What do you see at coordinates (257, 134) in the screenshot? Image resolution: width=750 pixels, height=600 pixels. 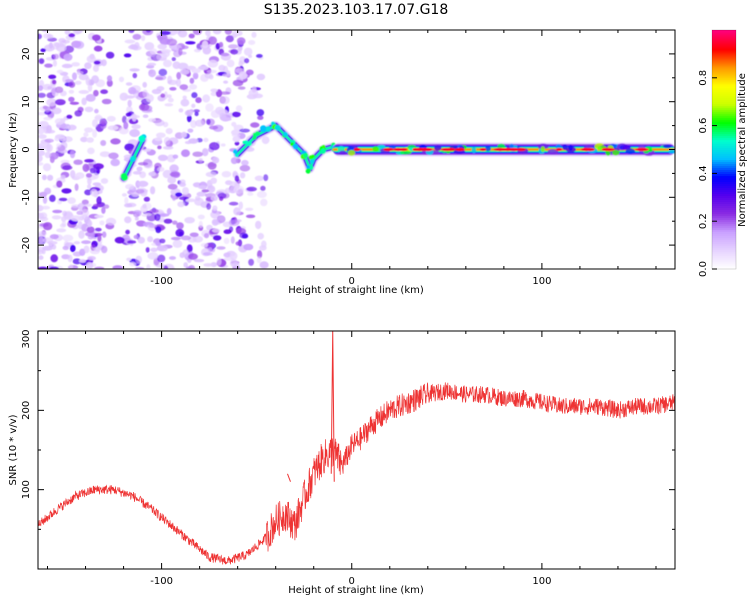 I see `tone-wander-speck` at bounding box center [257, 134].